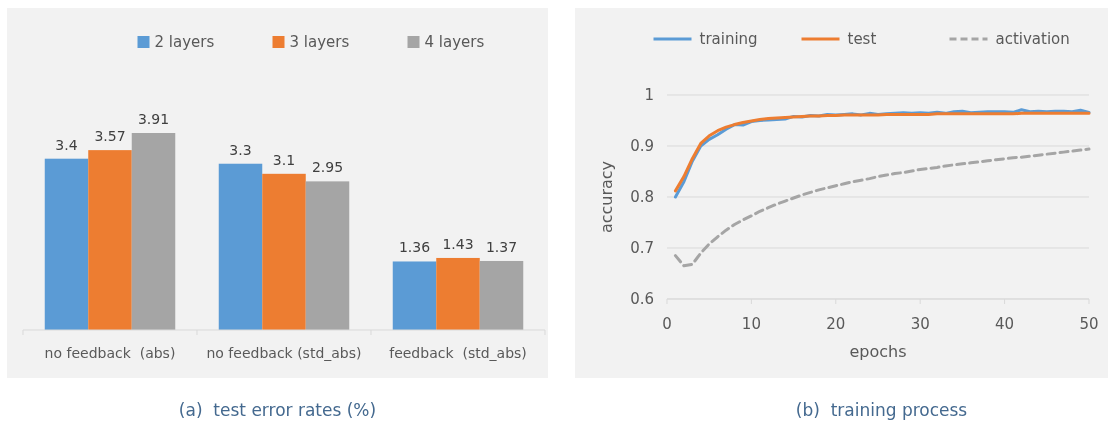 The height and width of the screenshot is (424, 1115). Describe the element at coordinates (110, 136) in the screenshot. I see `data-label: 3.57` at that location.